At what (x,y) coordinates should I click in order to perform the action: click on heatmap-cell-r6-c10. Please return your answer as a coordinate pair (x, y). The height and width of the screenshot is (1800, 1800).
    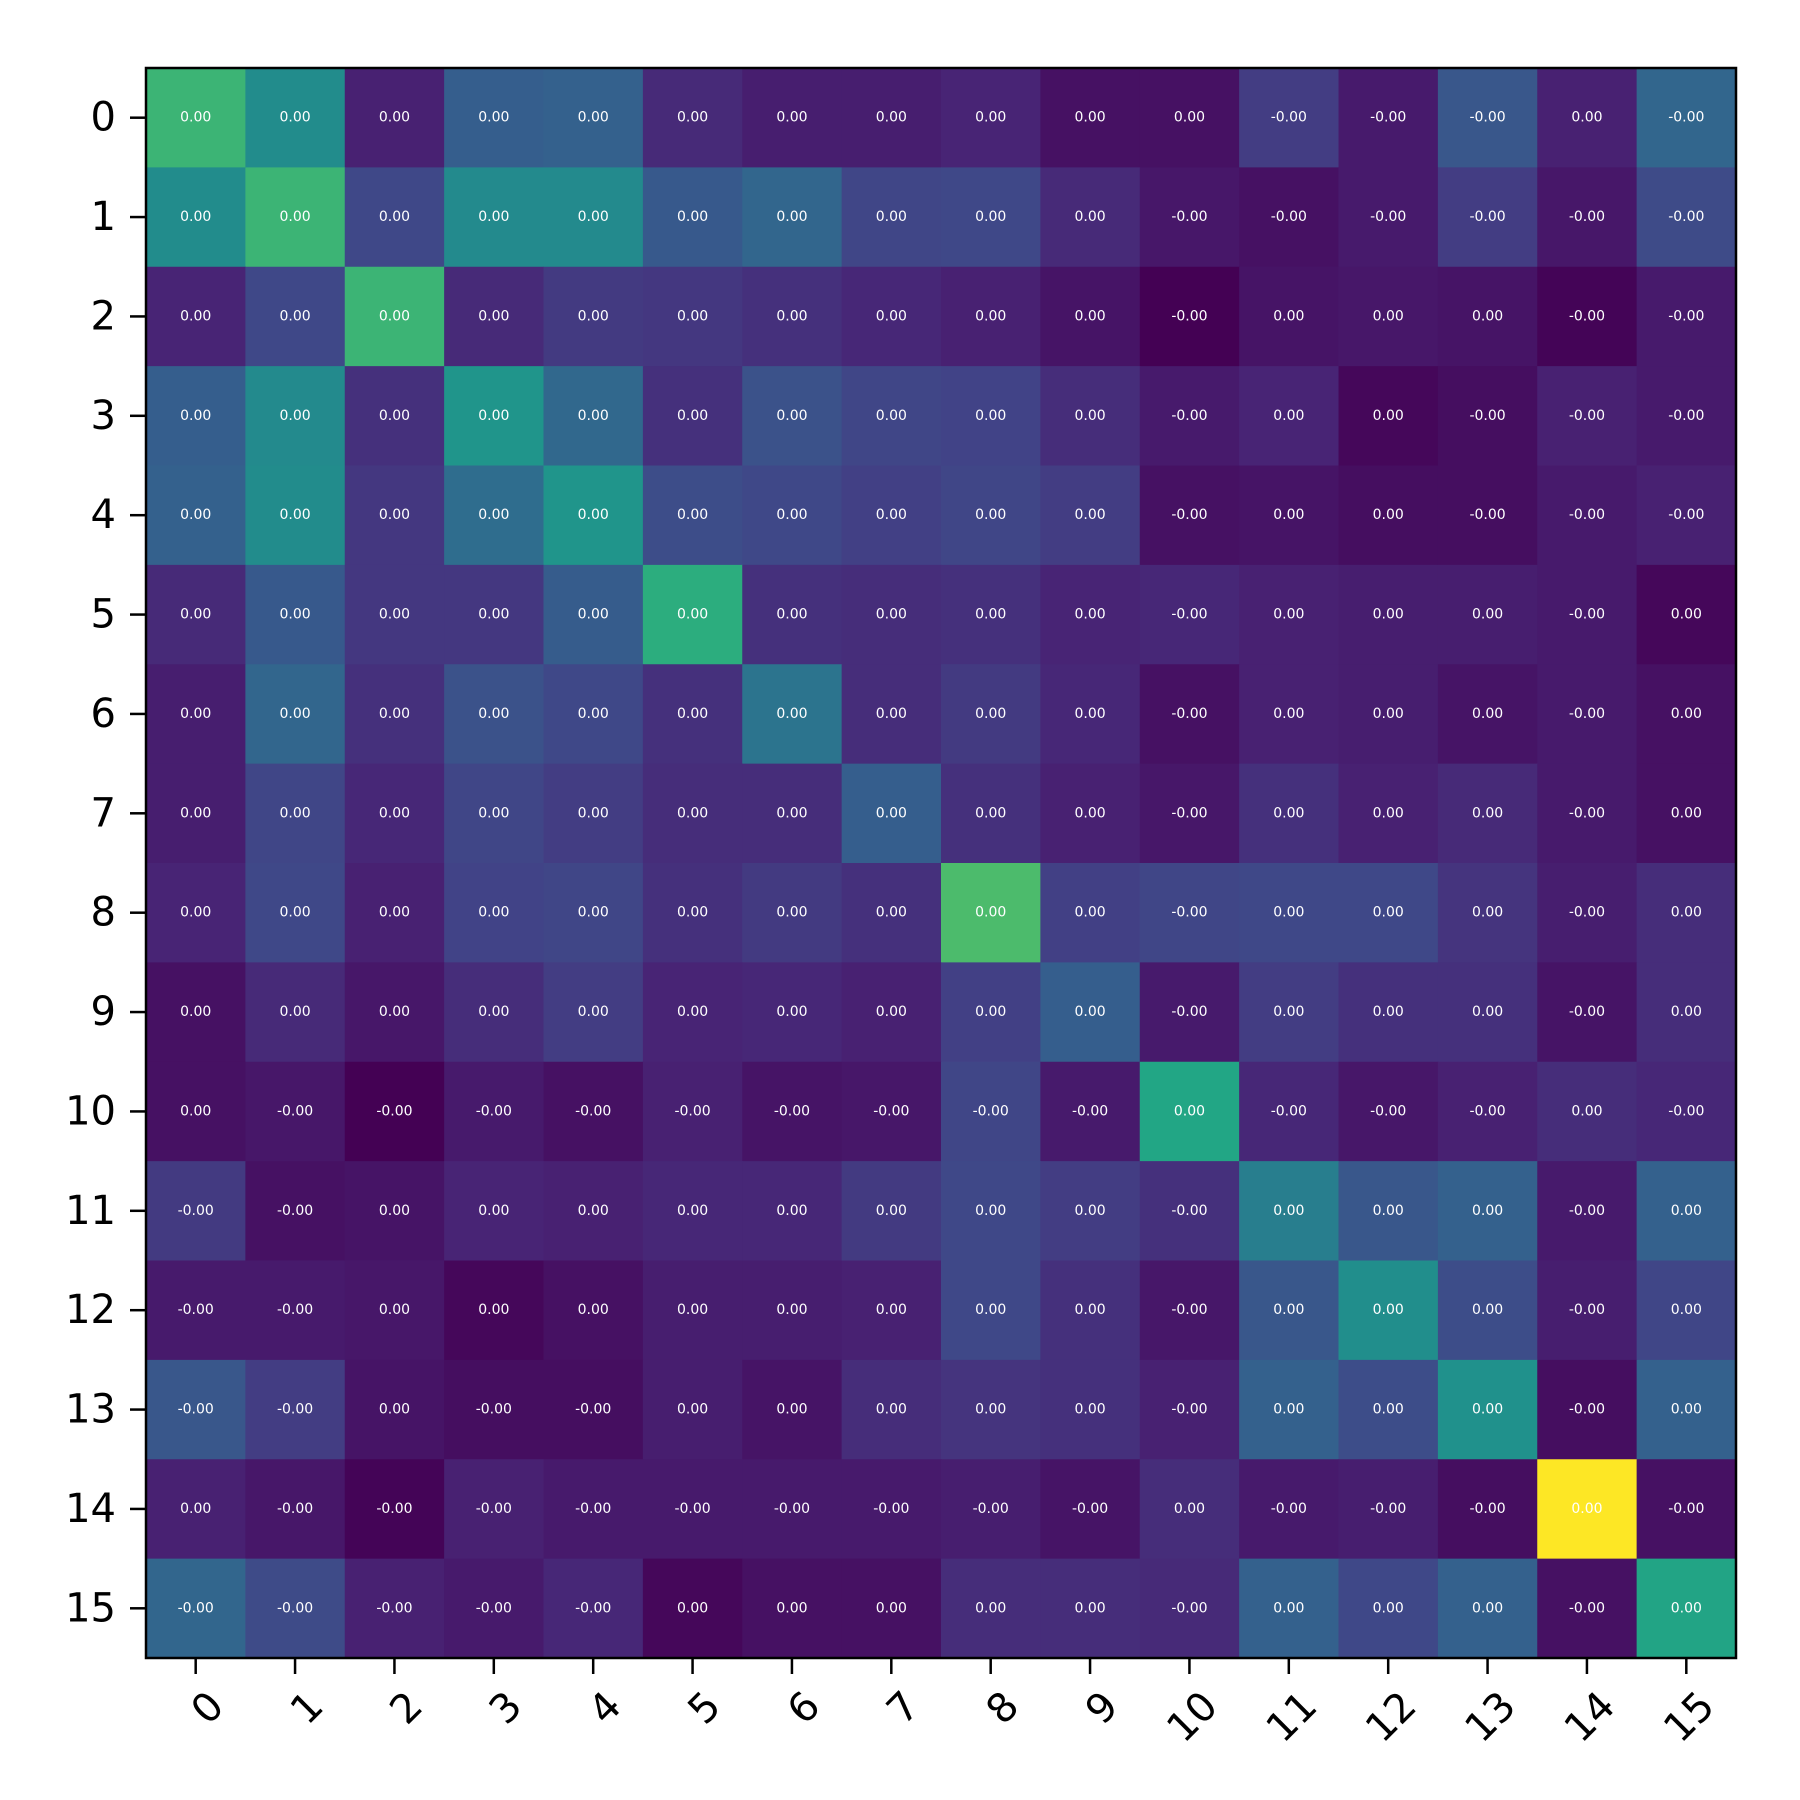
    Looking at the image, I should click on (1189, 714).